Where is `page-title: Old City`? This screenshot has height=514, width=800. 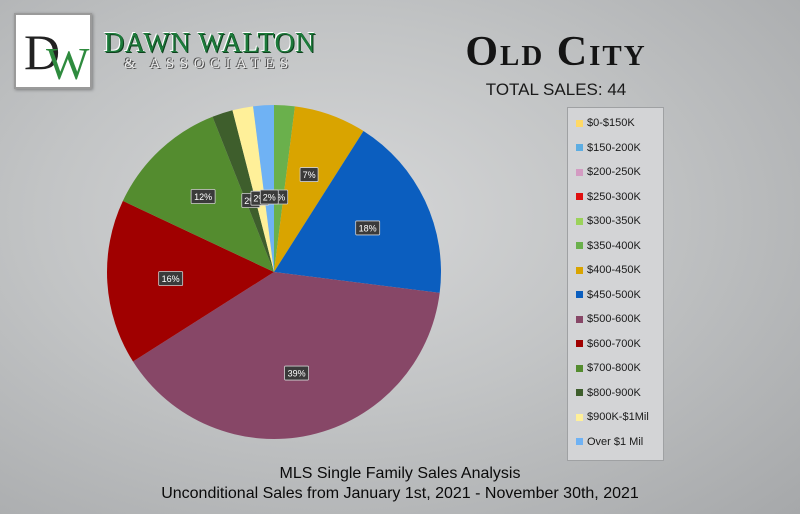
page-title: Old City is located at coordinates (556, 52).